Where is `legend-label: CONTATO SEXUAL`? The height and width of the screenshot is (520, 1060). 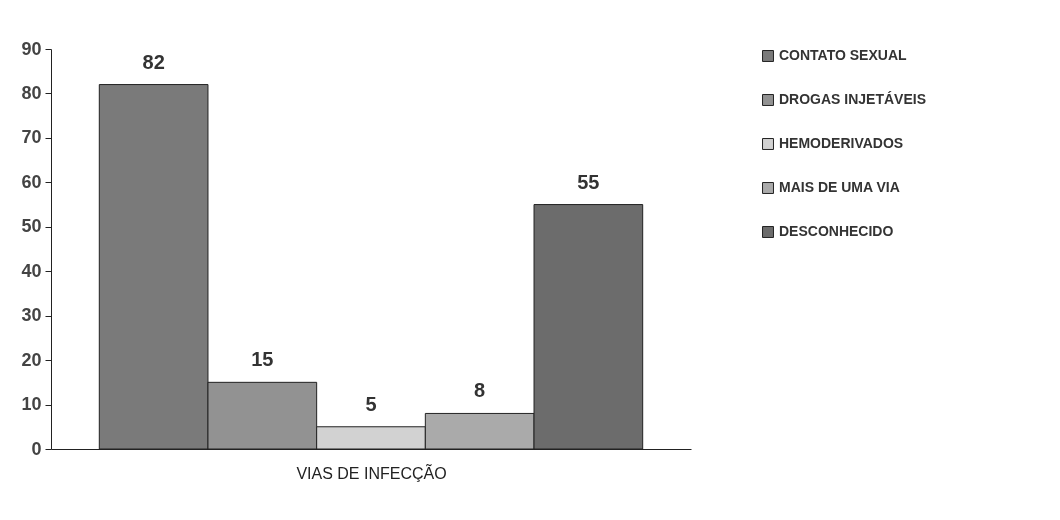
legend-label: CONTATO SEXUAL is located at coordinates (843, 55).